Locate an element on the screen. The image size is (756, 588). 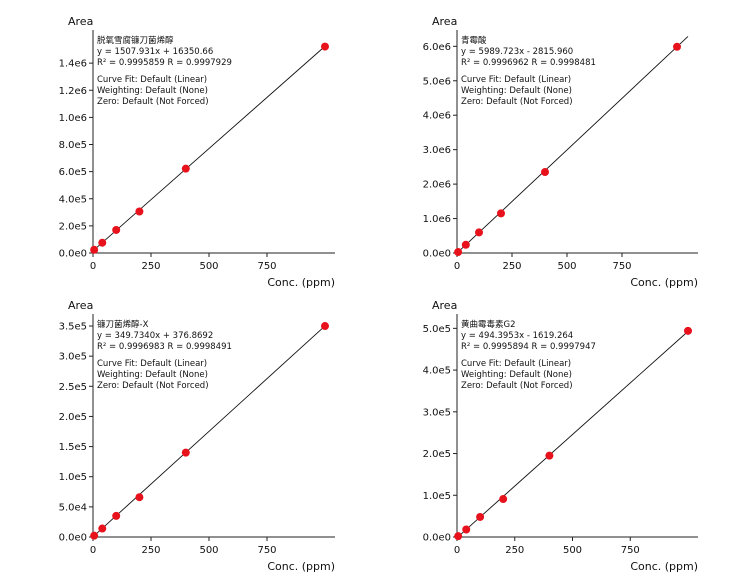
chart-2-r-values: R² = 0.9996962 R = 0.9998481 is located at coordinates (528, 63).